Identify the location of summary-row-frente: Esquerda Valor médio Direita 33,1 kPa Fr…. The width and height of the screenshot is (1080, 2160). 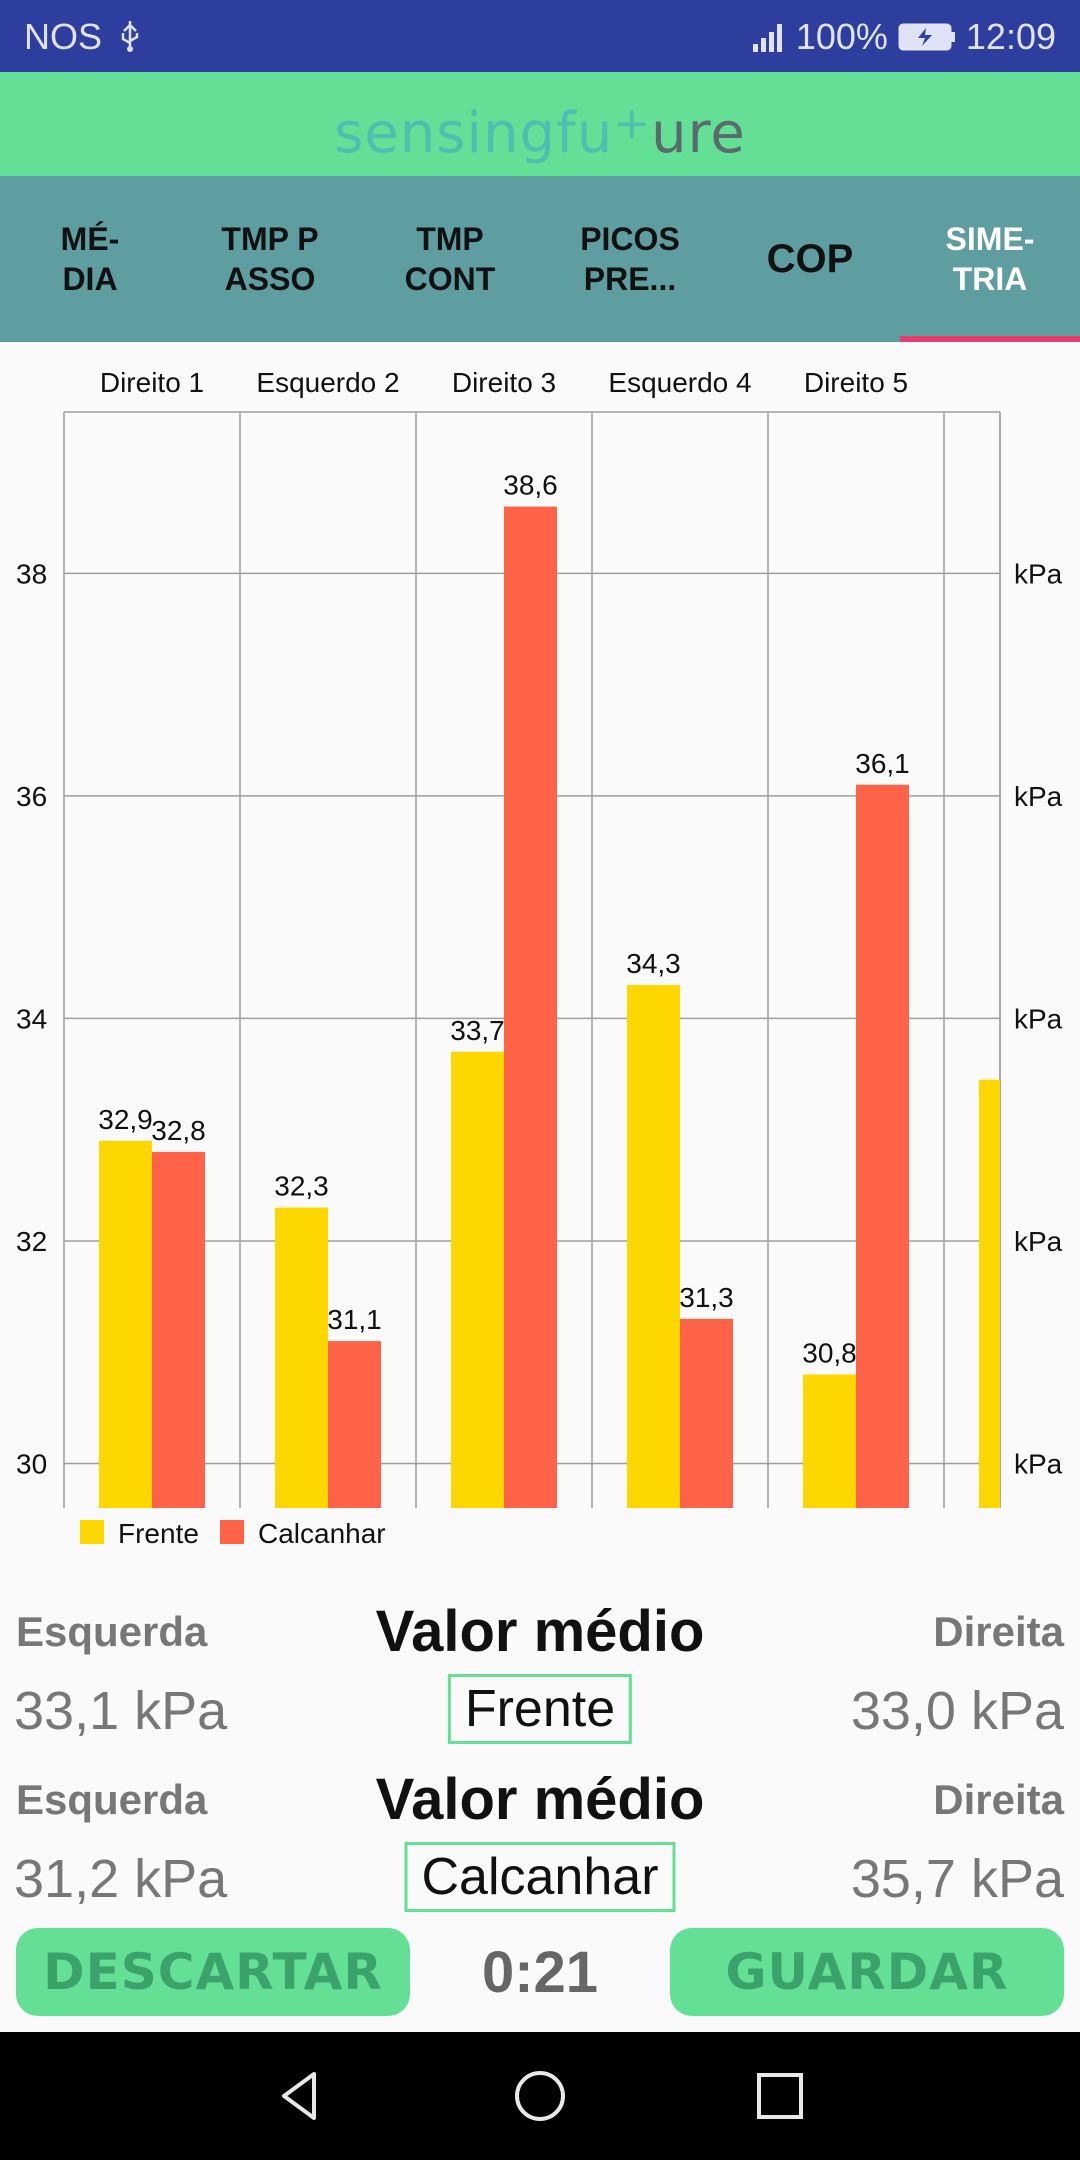
(540, 1674).